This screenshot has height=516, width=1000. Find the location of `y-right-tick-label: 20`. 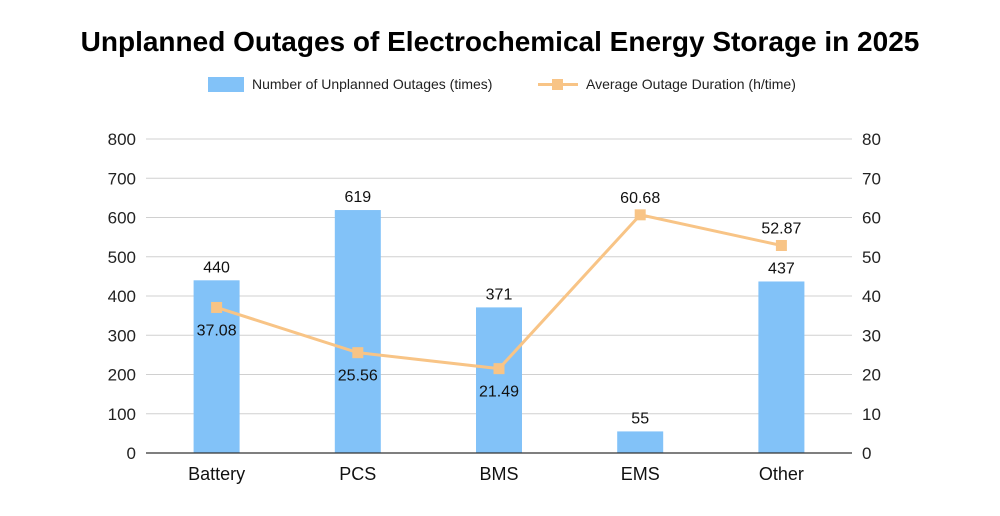

y-right-tick-label: 20 is located at coordinates (871, 375).